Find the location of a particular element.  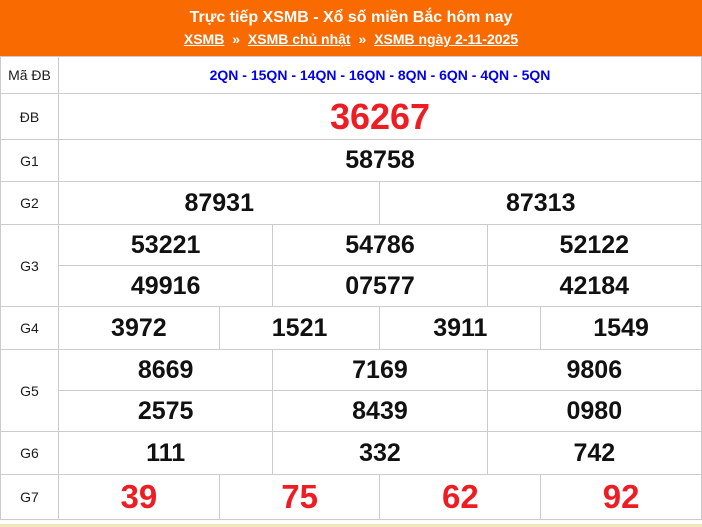

page-title: Trực tiếp XSMB - Xổ số miền Bắc hôm nay is located at coordinates (351, 17).